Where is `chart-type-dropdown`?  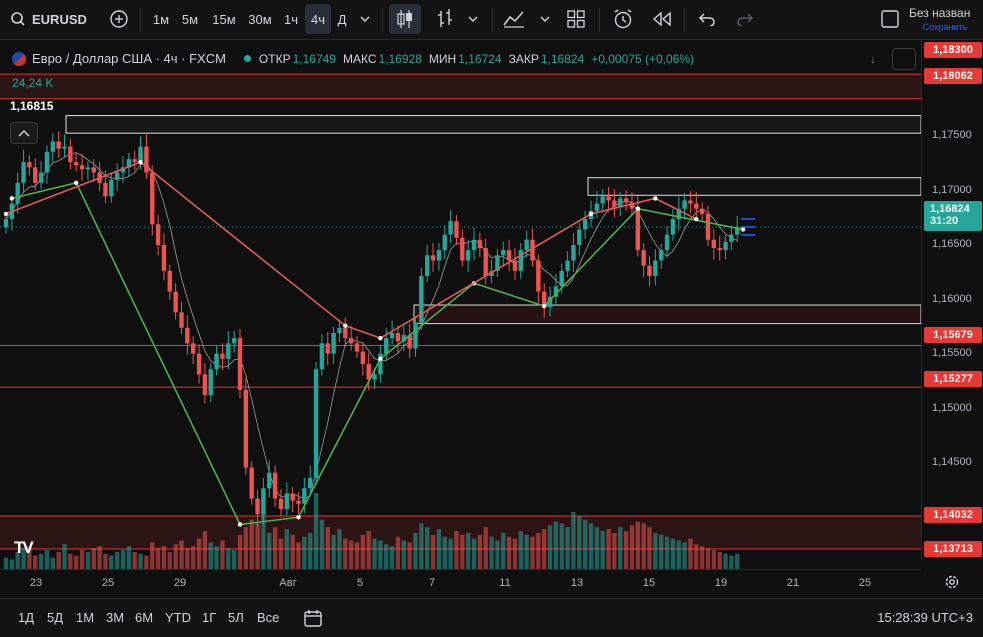
chart-type-dropdown is located at coordinates (473, 19).